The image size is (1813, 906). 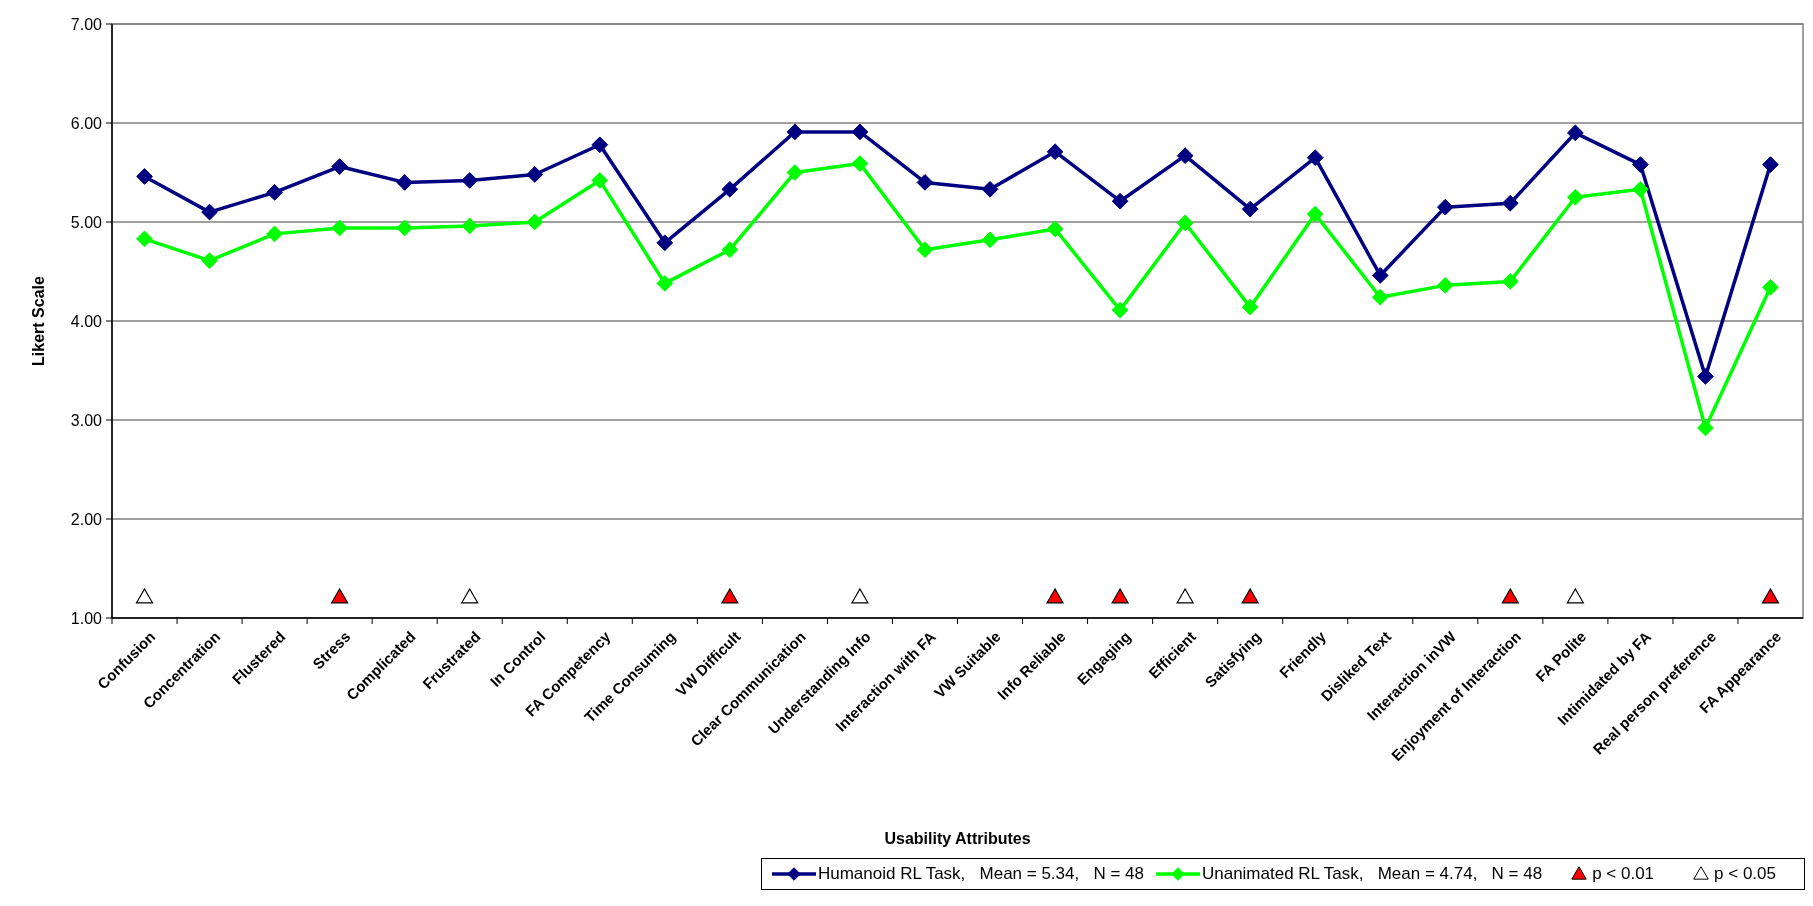 What do you see at coordinates (86, 519) in the screenshot?
I see `y-tick-label: 2.00` at bounding box center [86, 519].